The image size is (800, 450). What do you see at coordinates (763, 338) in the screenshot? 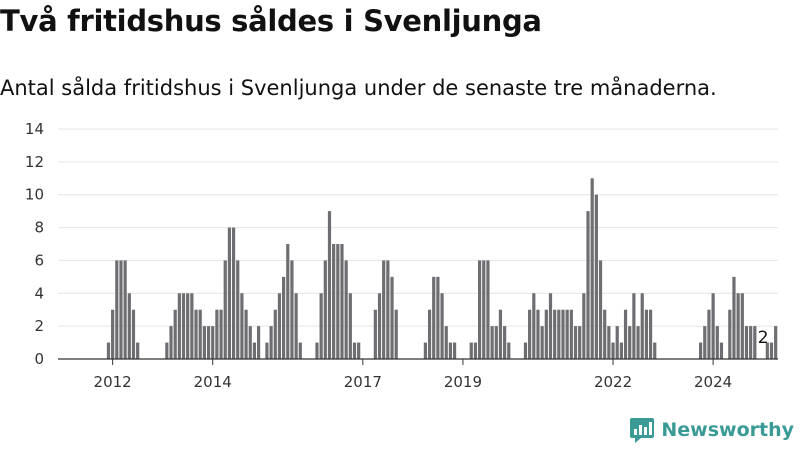
I see `highlight-value-label: 2` at bounding box center [763, 338].